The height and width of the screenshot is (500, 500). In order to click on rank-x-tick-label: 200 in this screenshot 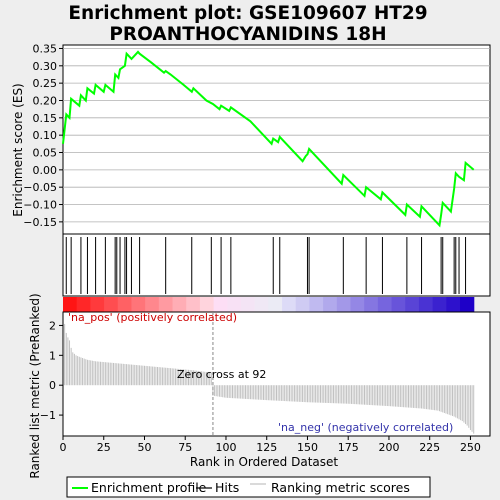, I will do `click(388, 447)`.